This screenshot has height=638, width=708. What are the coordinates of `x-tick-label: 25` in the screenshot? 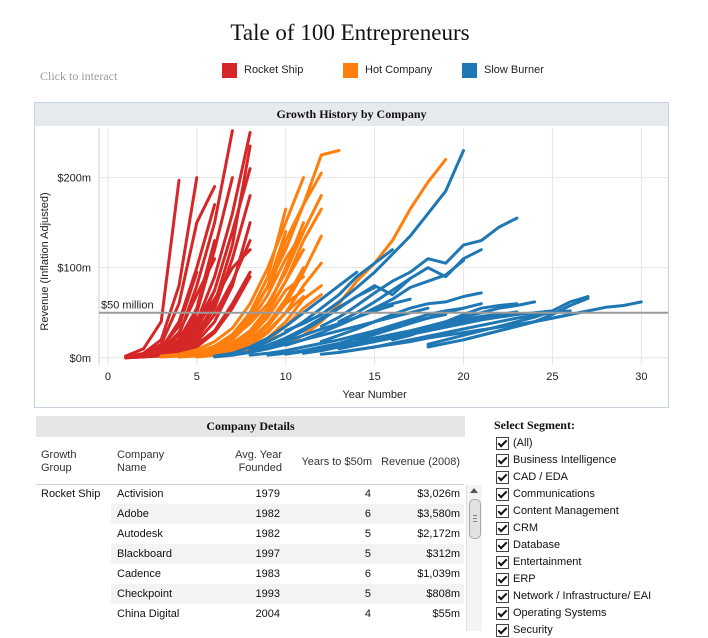 It's located at (552, 377).